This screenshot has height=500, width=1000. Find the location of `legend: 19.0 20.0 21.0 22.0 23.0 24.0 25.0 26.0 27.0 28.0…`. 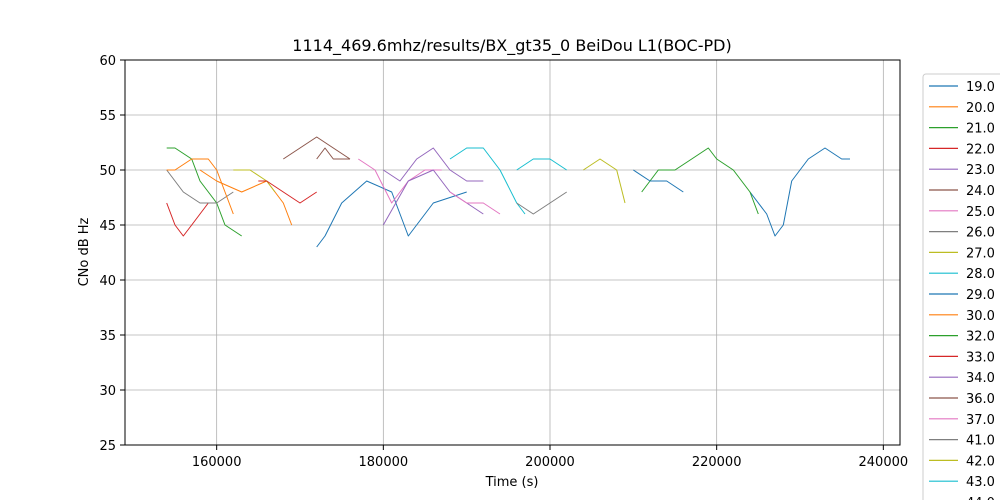

legend: 19.0 20.0 21.0 22.0 23.0 24.0 25.0 26.0 27.0 28.0… is located at coordinates (961, 286).